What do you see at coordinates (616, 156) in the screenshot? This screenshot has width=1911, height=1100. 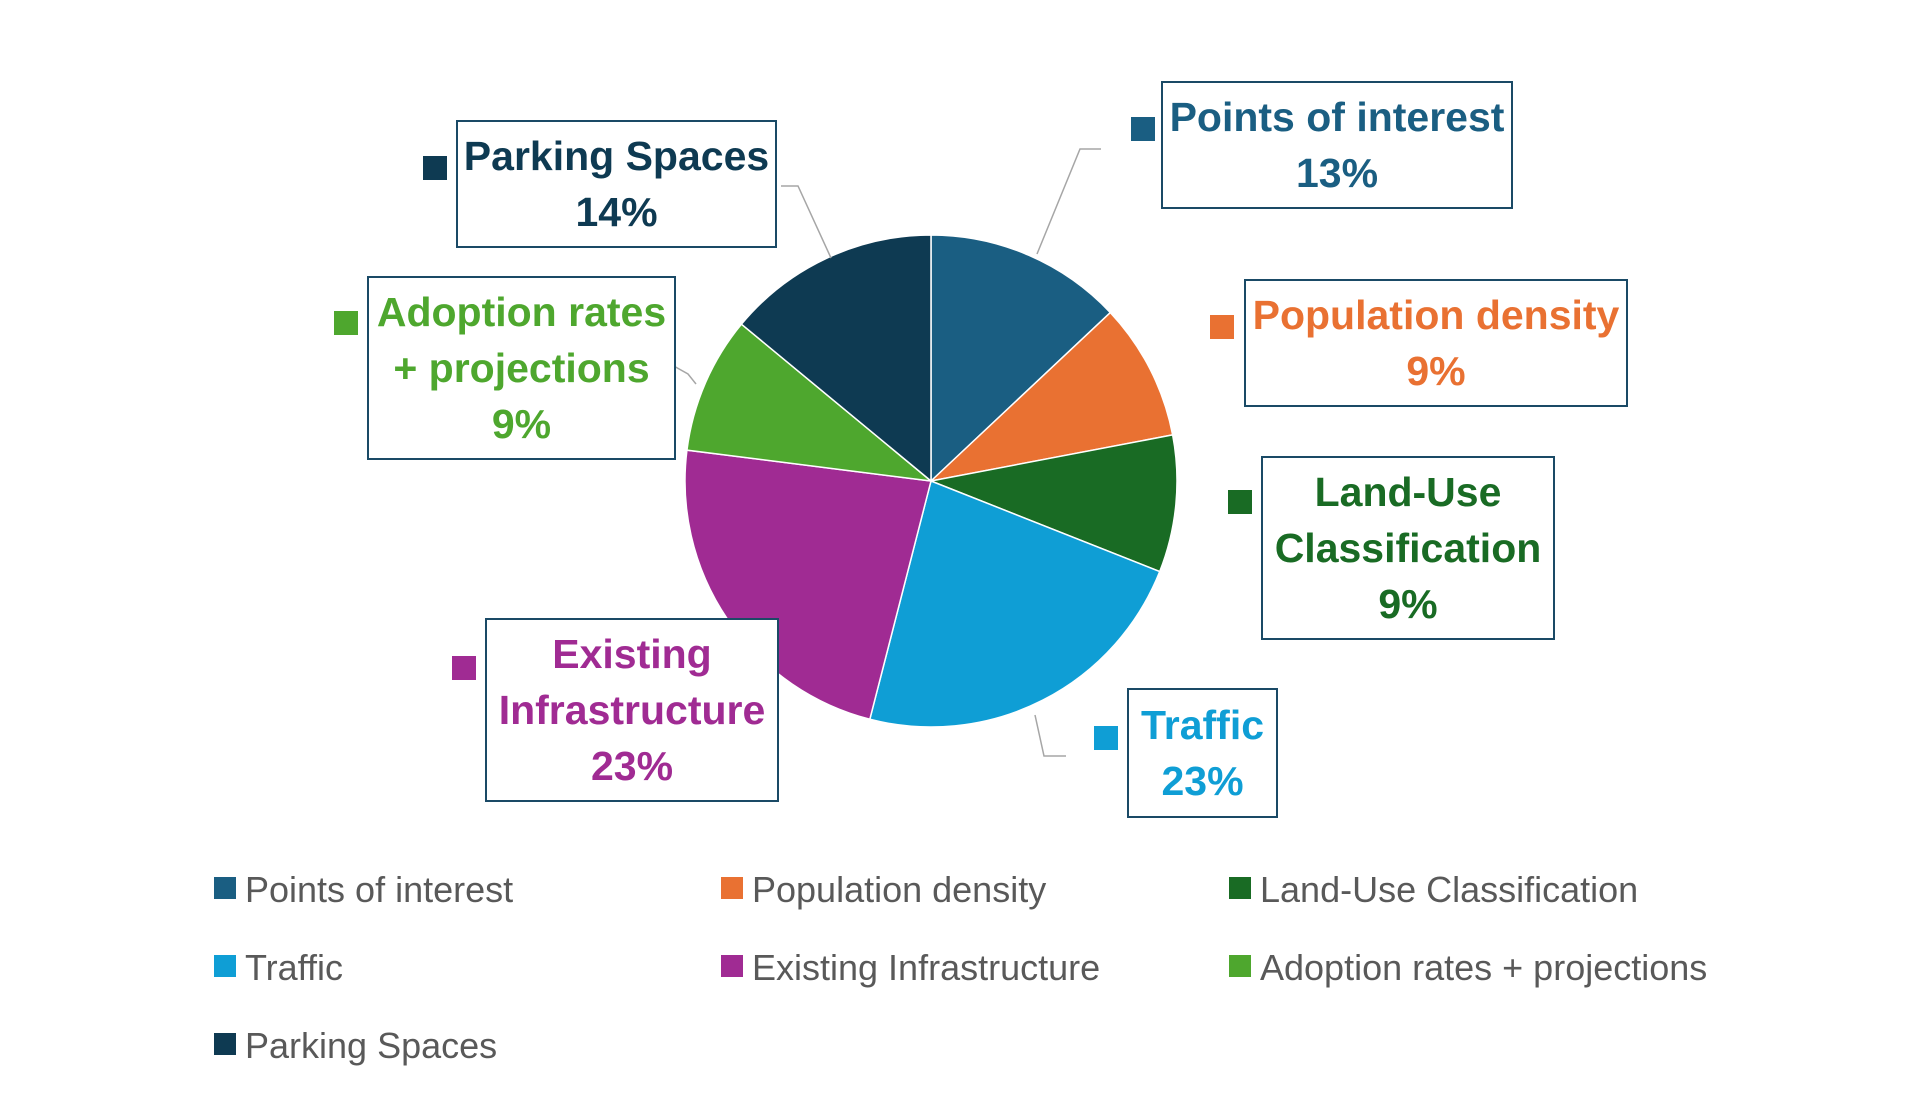 I see `callout-label-parking-spaces: Parking Spaces` at bounding box center [616, 156].